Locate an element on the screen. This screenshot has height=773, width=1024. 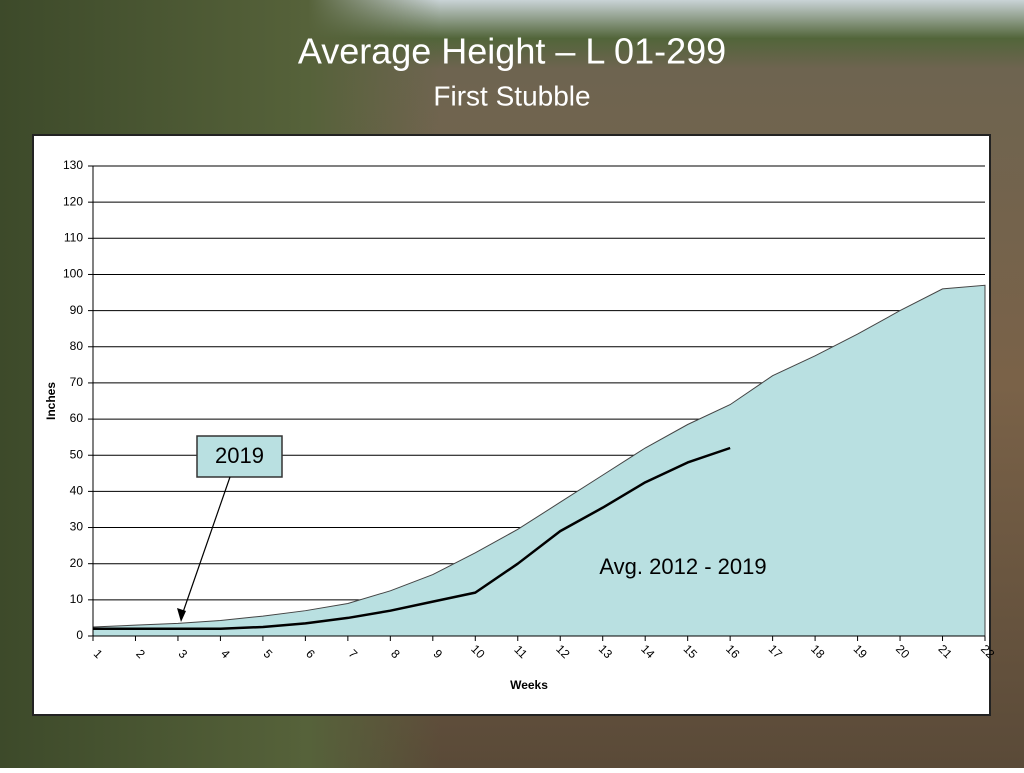
arrow-head is located at coordinates (181, 615).